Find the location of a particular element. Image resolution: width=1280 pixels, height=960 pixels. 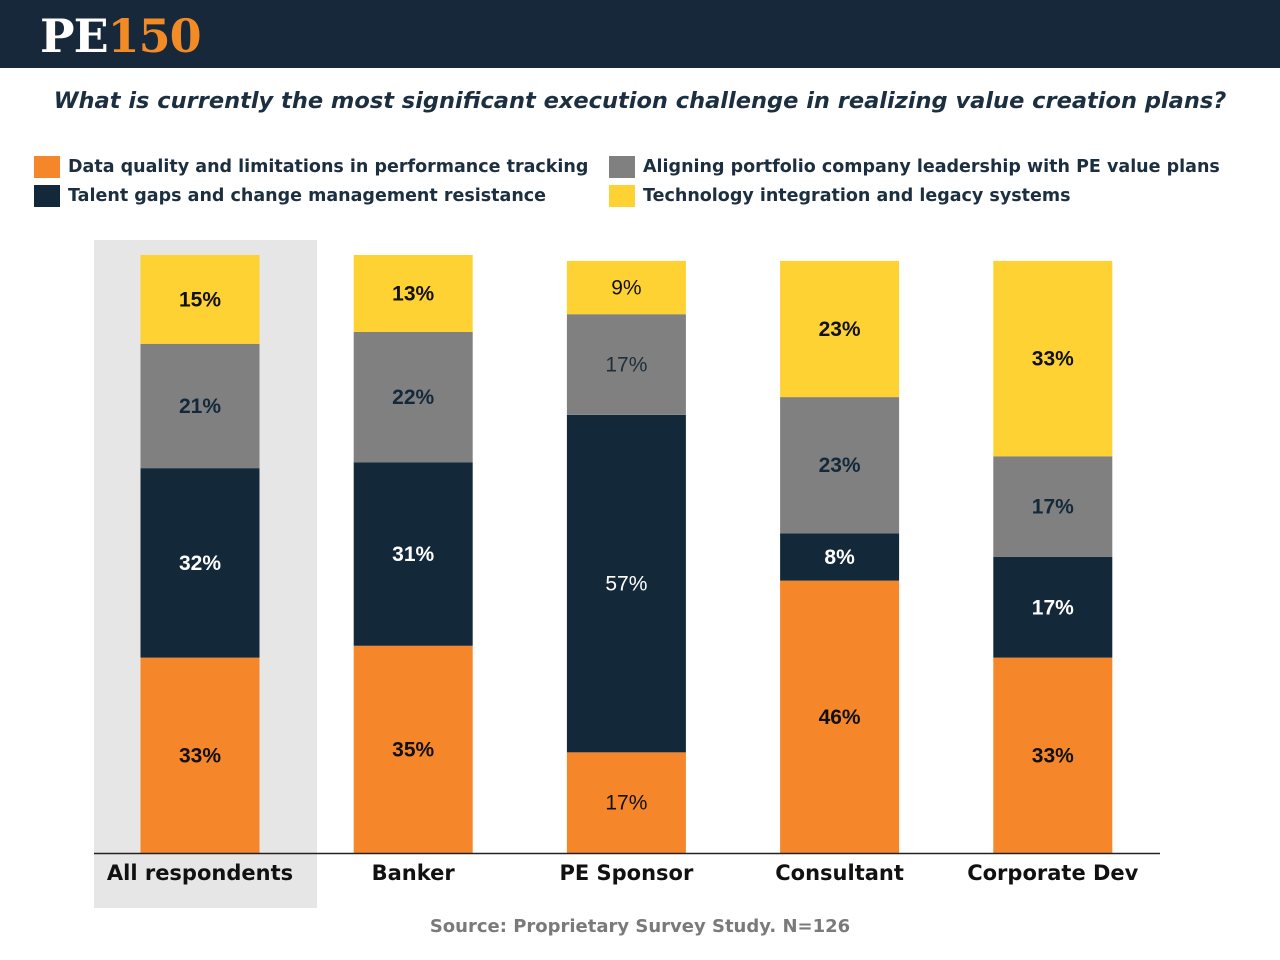

bar-segment-consultant-aligning is located at coordinates (840, 465).